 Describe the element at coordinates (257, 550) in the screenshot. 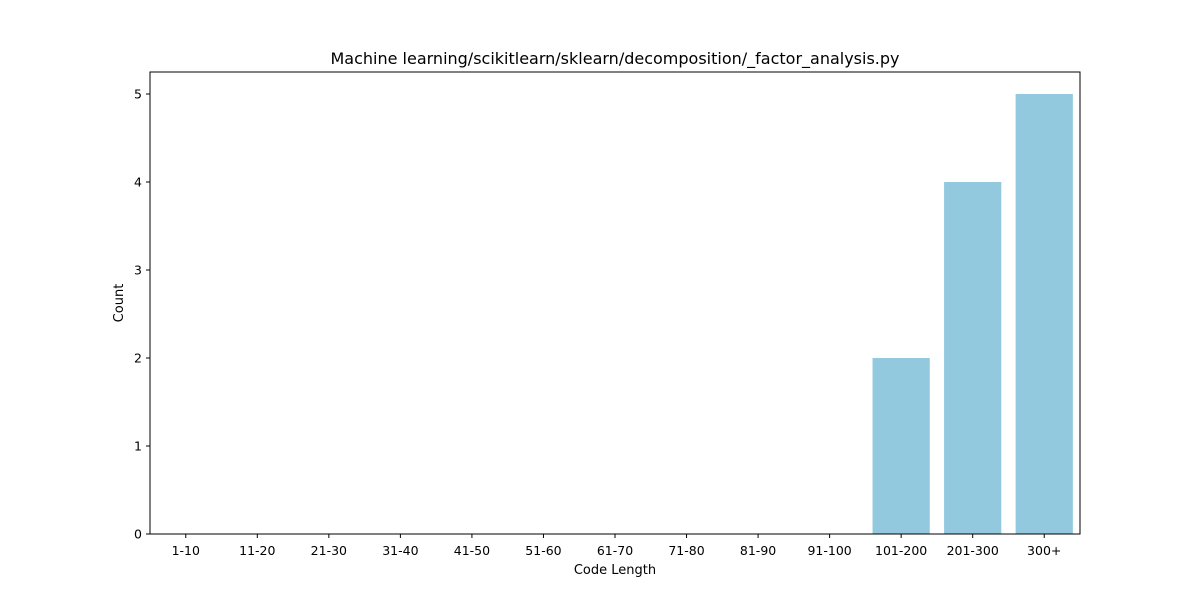

I see `x-tick-label: 11-20` at that location.